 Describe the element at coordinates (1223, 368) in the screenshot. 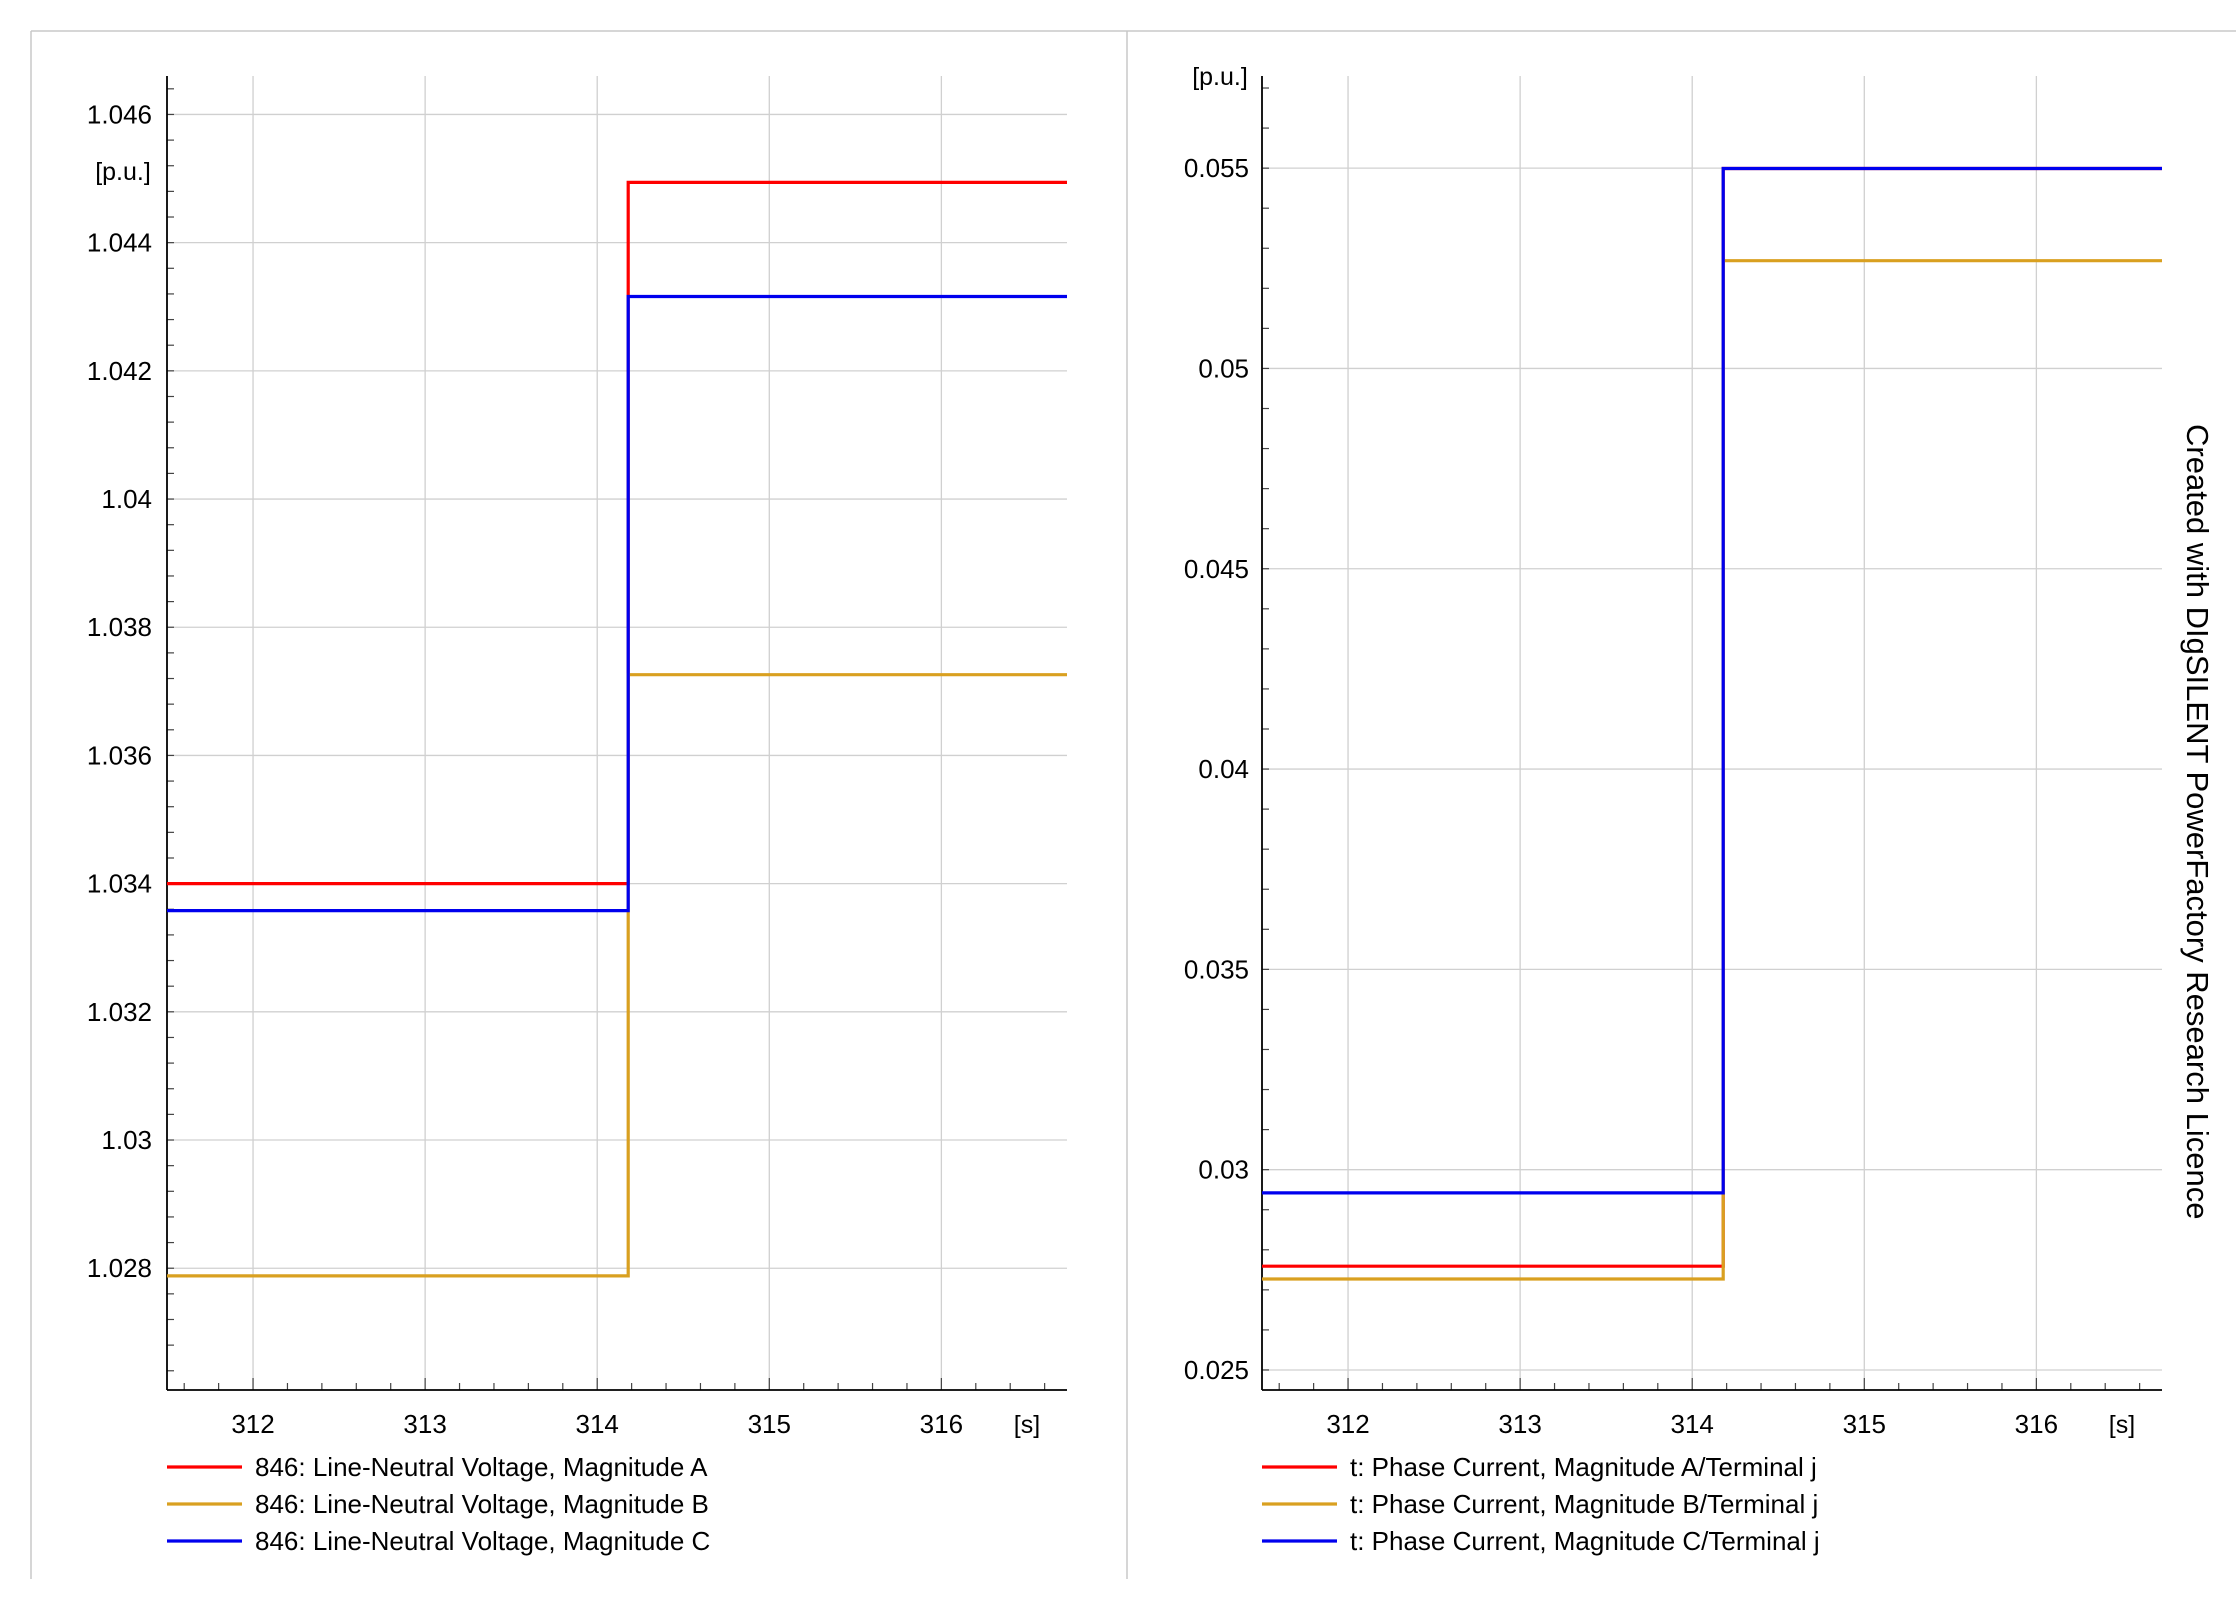

I see `y-tick-label: 0.05` at that location.